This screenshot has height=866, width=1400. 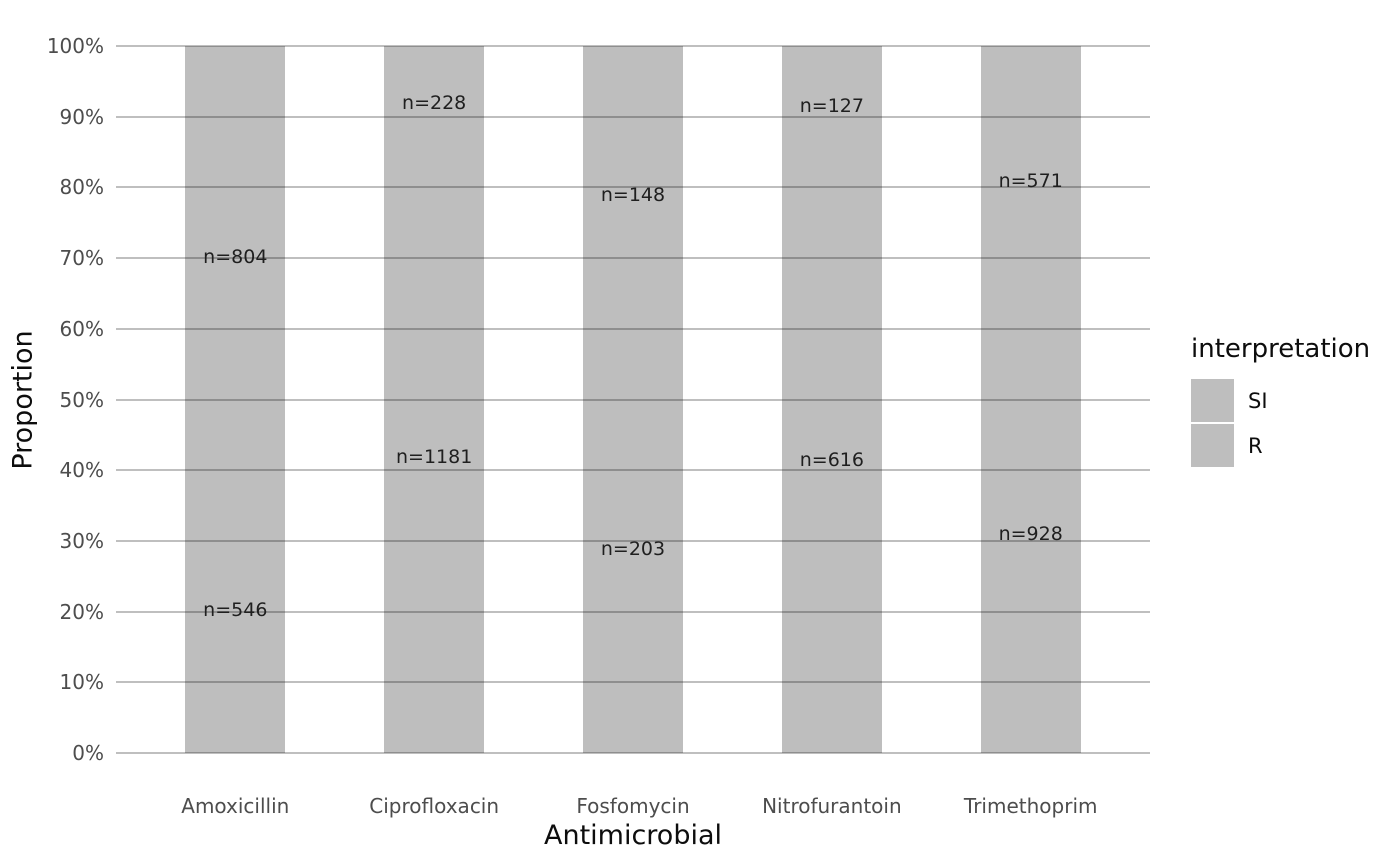 I want to click on bar-count-label-ciprofloxacin-si: n=228, so click(x=434, y=103).